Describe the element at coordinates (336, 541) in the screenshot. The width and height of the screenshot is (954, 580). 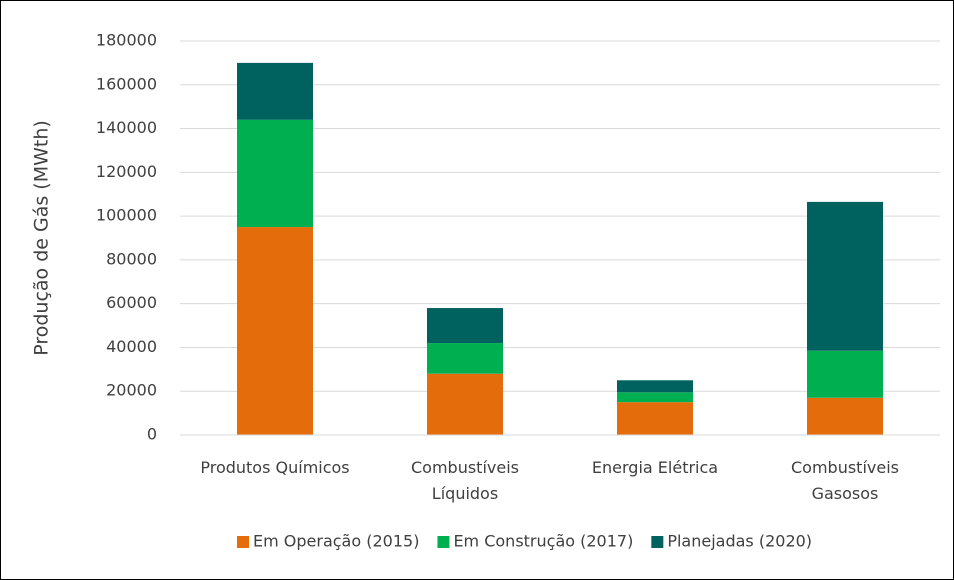
I see `legend-label: Em Operação (2015)` at that location.